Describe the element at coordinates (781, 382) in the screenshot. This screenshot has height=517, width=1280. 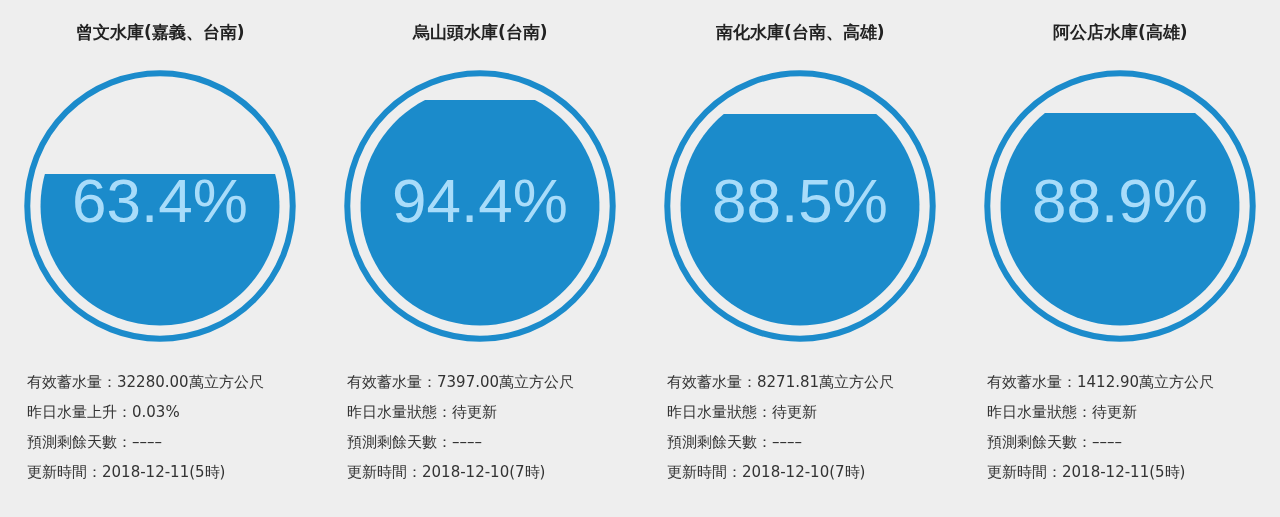
I see `text: 有效蓄水量：8271.81萬立方公尺` at that location.